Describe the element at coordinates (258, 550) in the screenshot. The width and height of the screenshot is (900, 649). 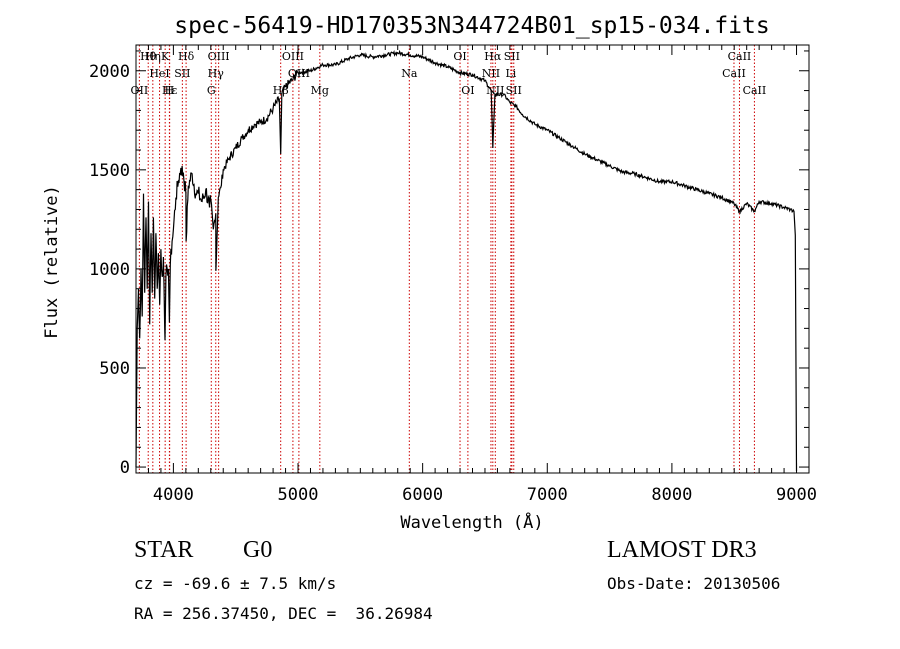
I see `spectral-subclass: G0` at that location.